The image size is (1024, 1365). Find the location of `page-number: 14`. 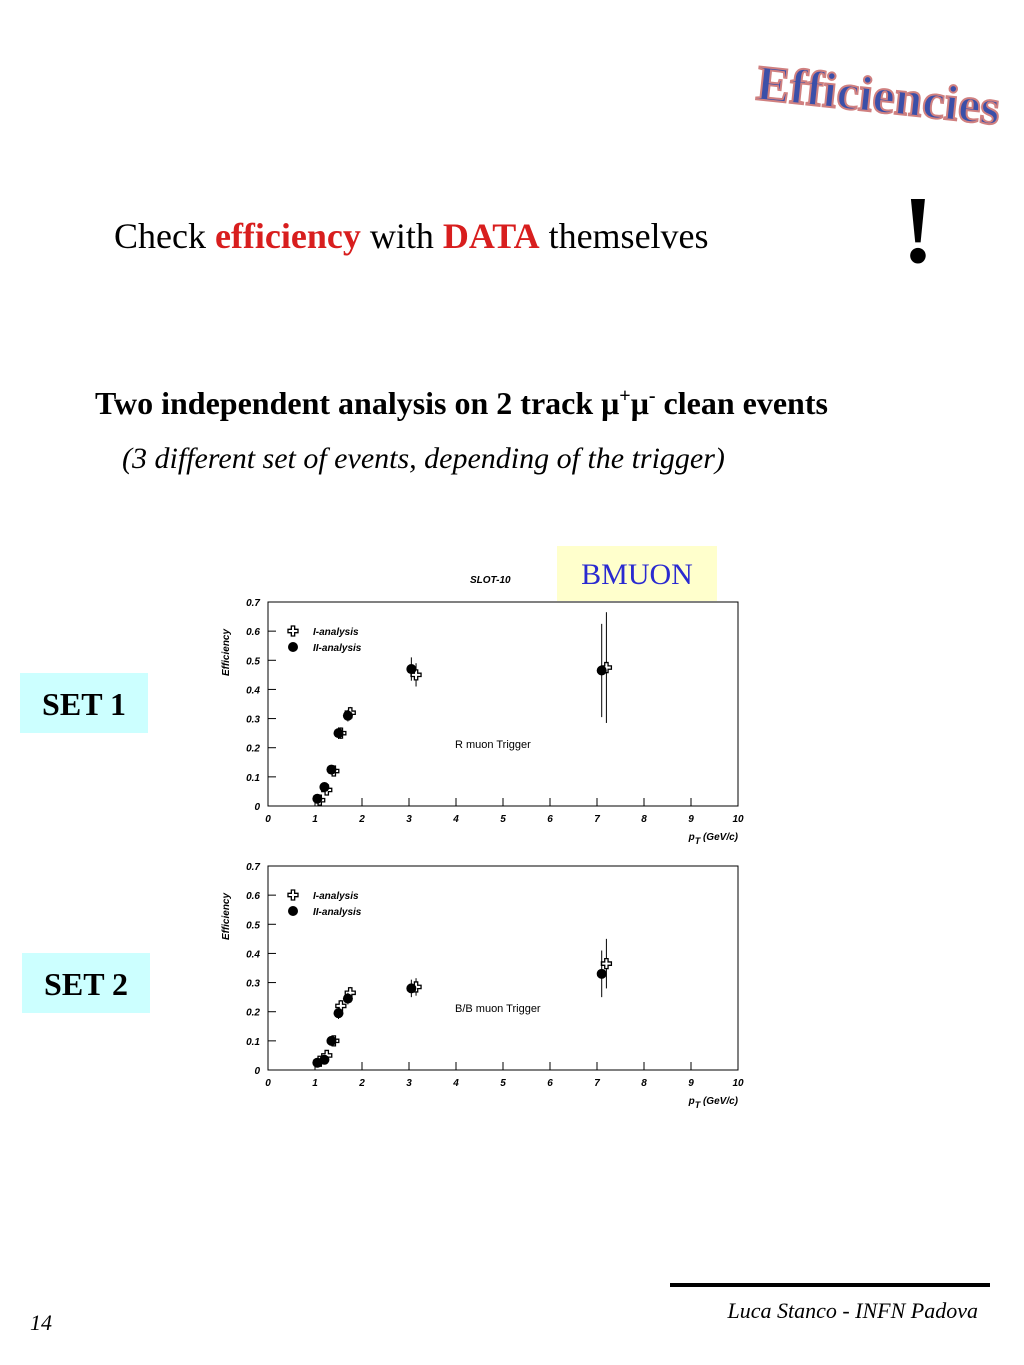

page-number: 14 is located at coordinates (41, 1322).